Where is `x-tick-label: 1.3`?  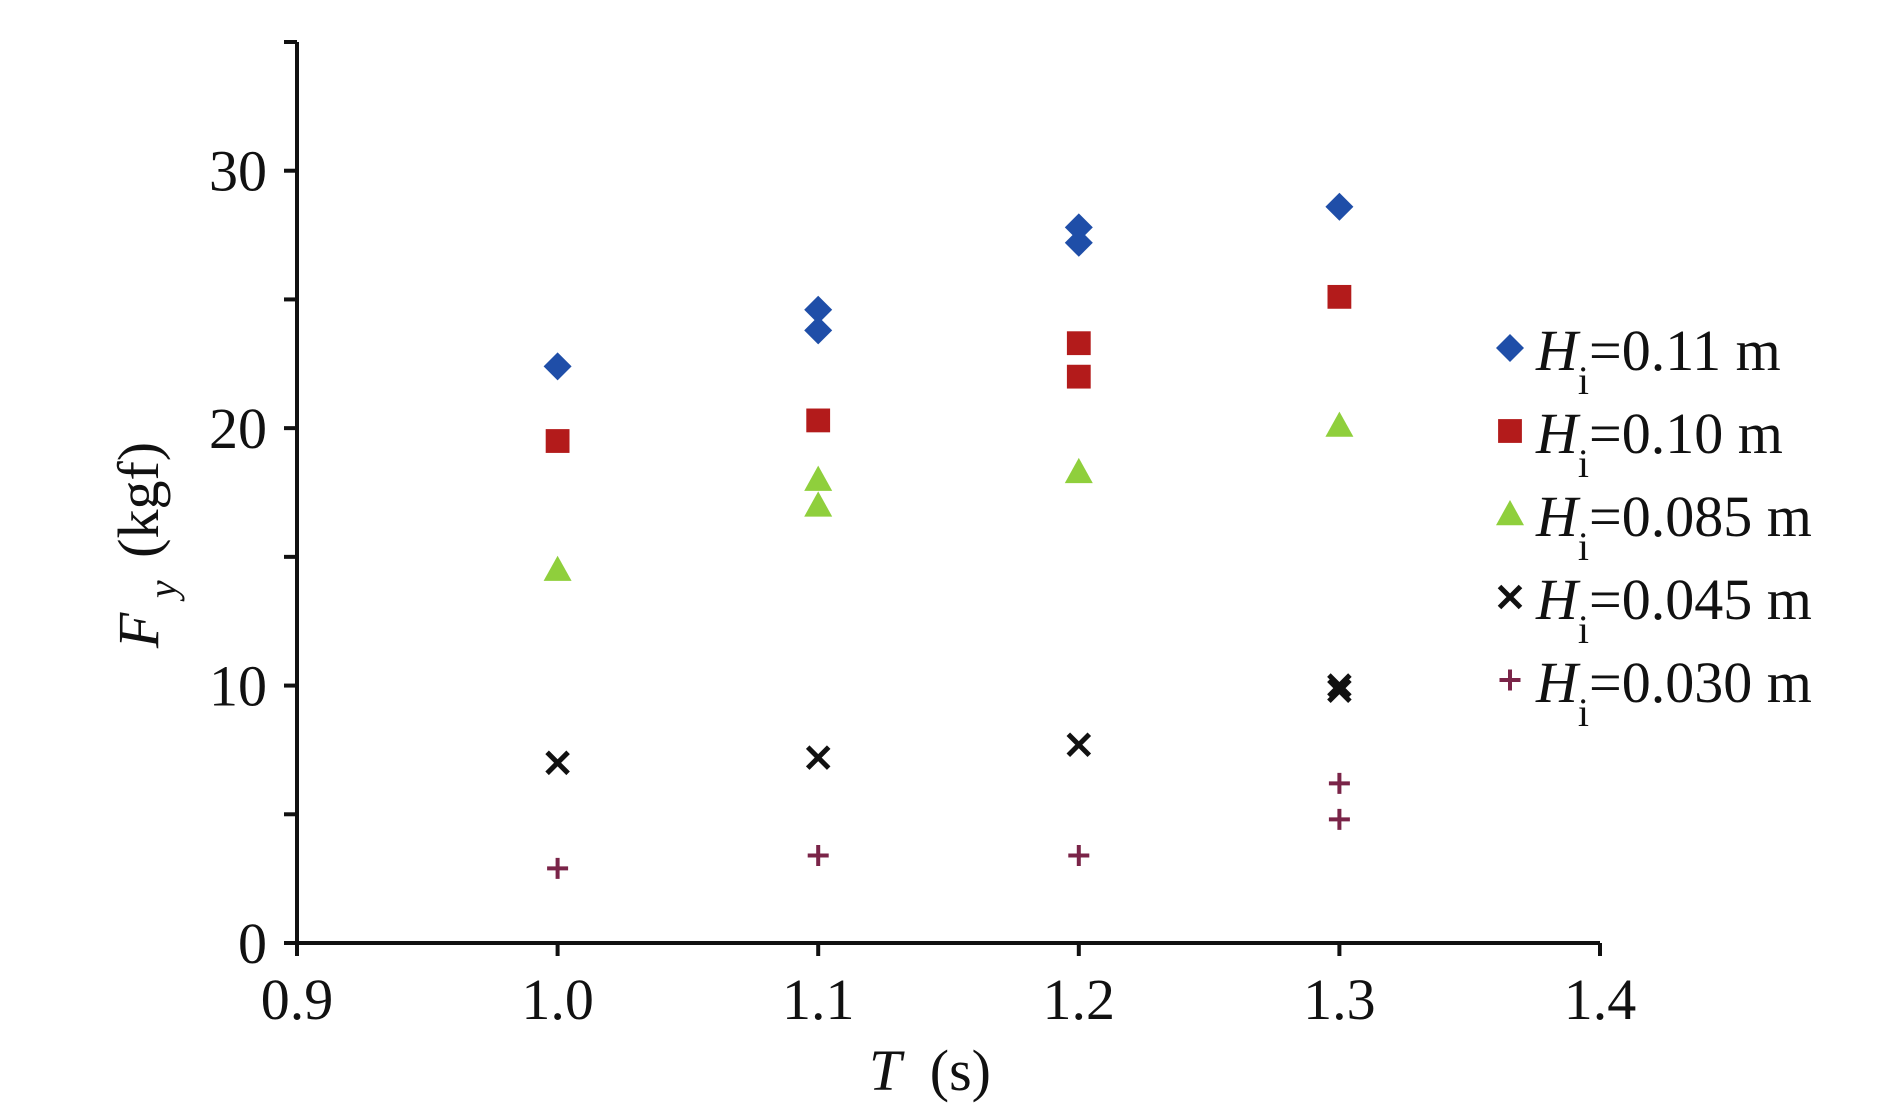
x-tick-label: 1.3 is located at coordinates (1339, 999).